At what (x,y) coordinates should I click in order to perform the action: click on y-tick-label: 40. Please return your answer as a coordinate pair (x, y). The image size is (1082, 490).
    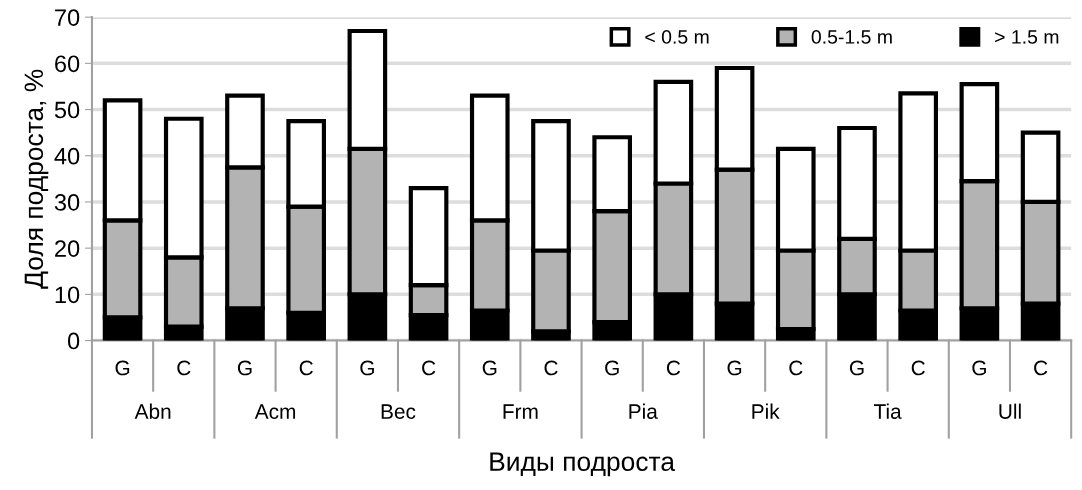
    Looking at the image, I should click on (67, 156).